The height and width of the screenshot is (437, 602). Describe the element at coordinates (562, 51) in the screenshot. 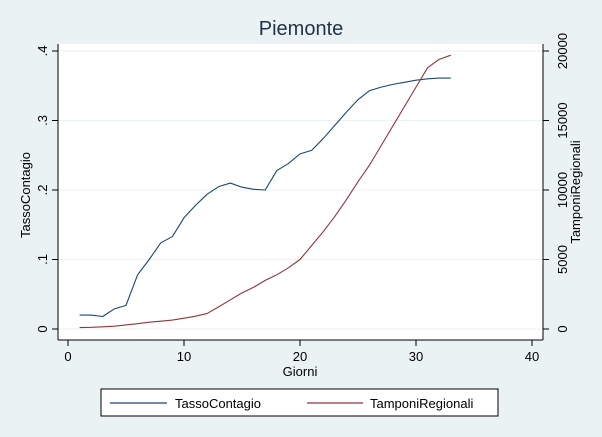

I see `y-tick-label-right: 20000` at that location.